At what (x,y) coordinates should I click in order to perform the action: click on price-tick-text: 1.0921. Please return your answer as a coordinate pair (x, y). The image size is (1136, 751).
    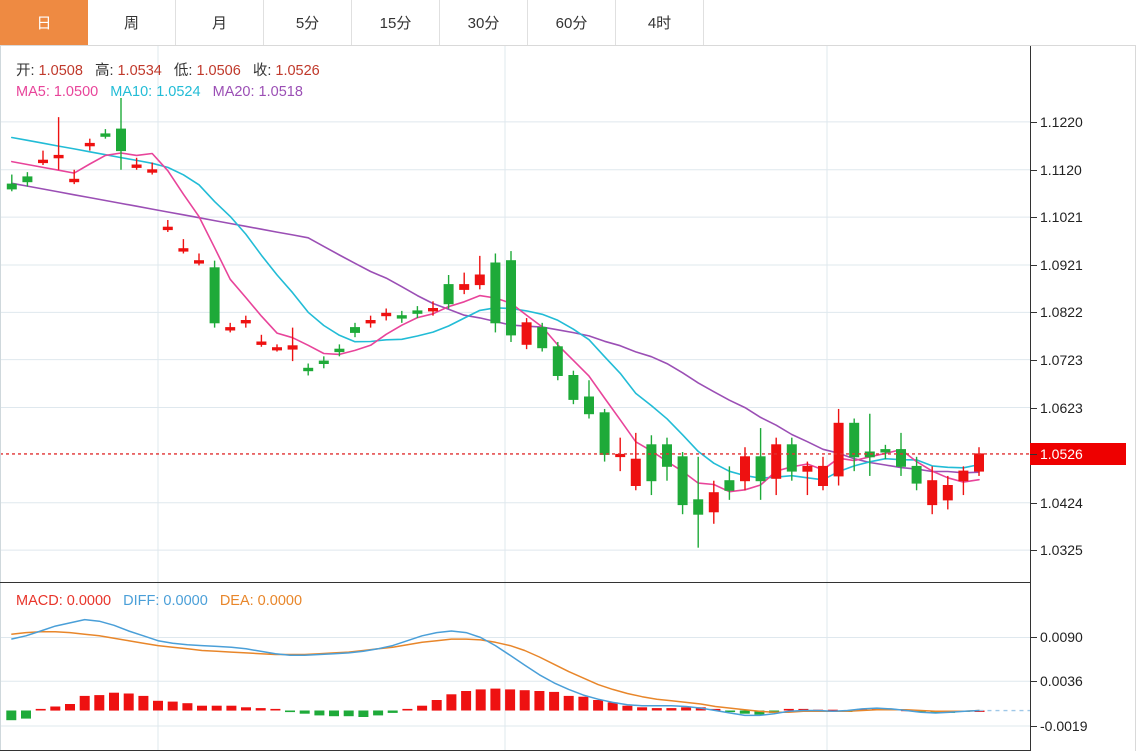
    Looking at the image, I should click on (1061, 264).